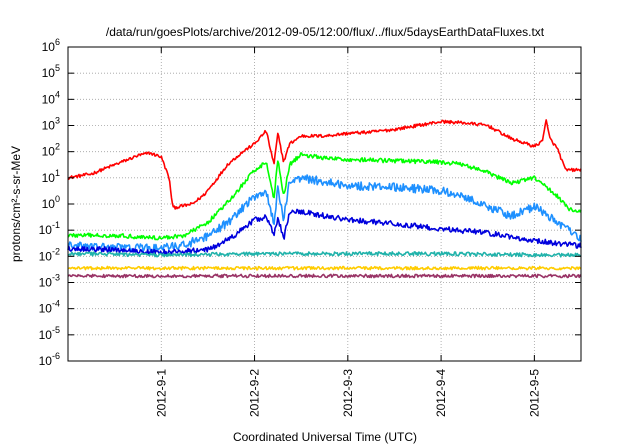 Image resolution: width=640 pixels, height=448 pixels. What do you see at coordinates (56, 251) in the screenshot?
I see `y-tick-exponent: -2` at bounding box center [56, 251].